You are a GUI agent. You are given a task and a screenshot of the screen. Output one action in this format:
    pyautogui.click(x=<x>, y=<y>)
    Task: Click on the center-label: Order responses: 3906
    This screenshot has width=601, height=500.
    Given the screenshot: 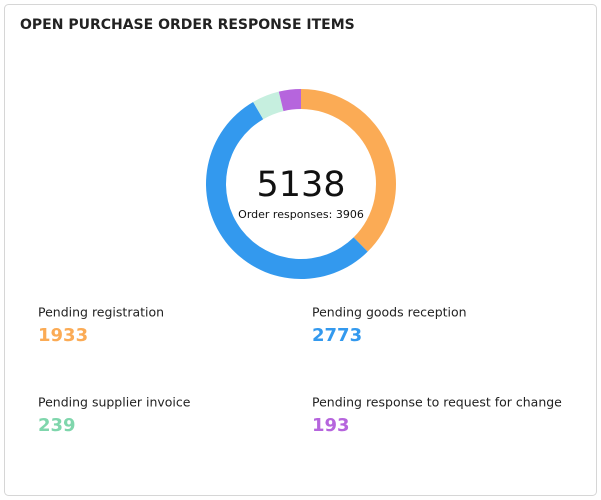 What is the action you would take?
    pyautogui.click(x=301, y=214)
    